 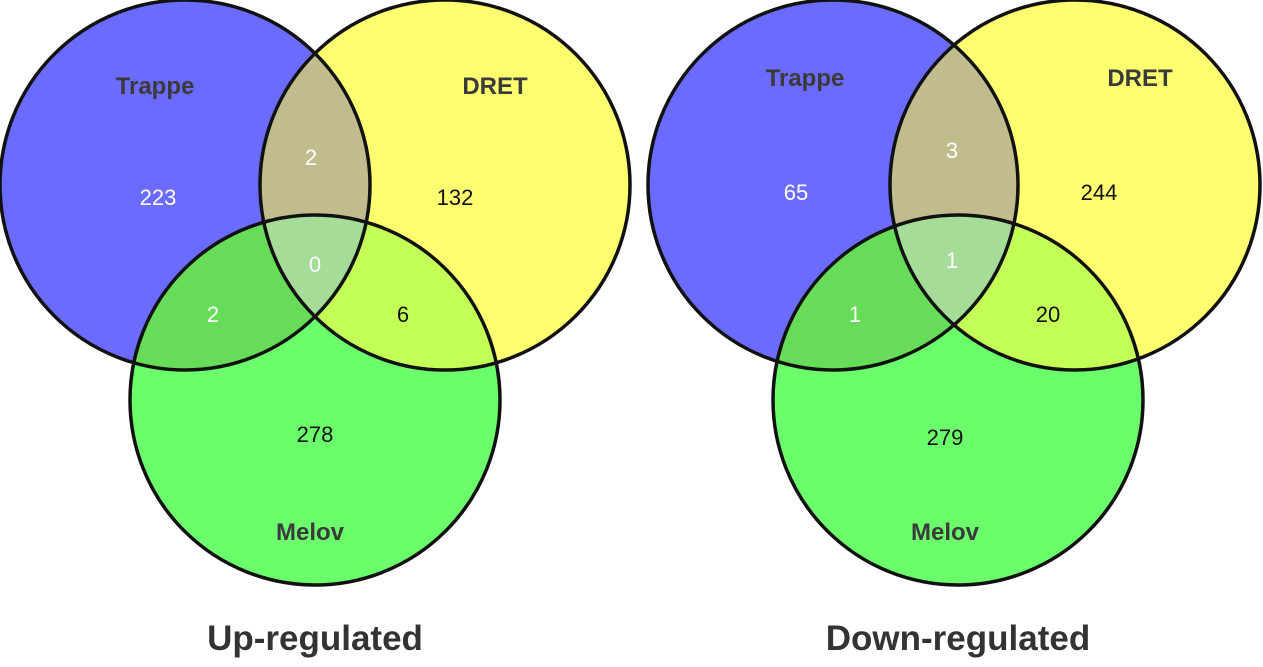 What do you see at coordinates (315, 638) in the screenshot?
I see `panel-title-up-regulated: Up-regulated` at bounding box center [315, 638].